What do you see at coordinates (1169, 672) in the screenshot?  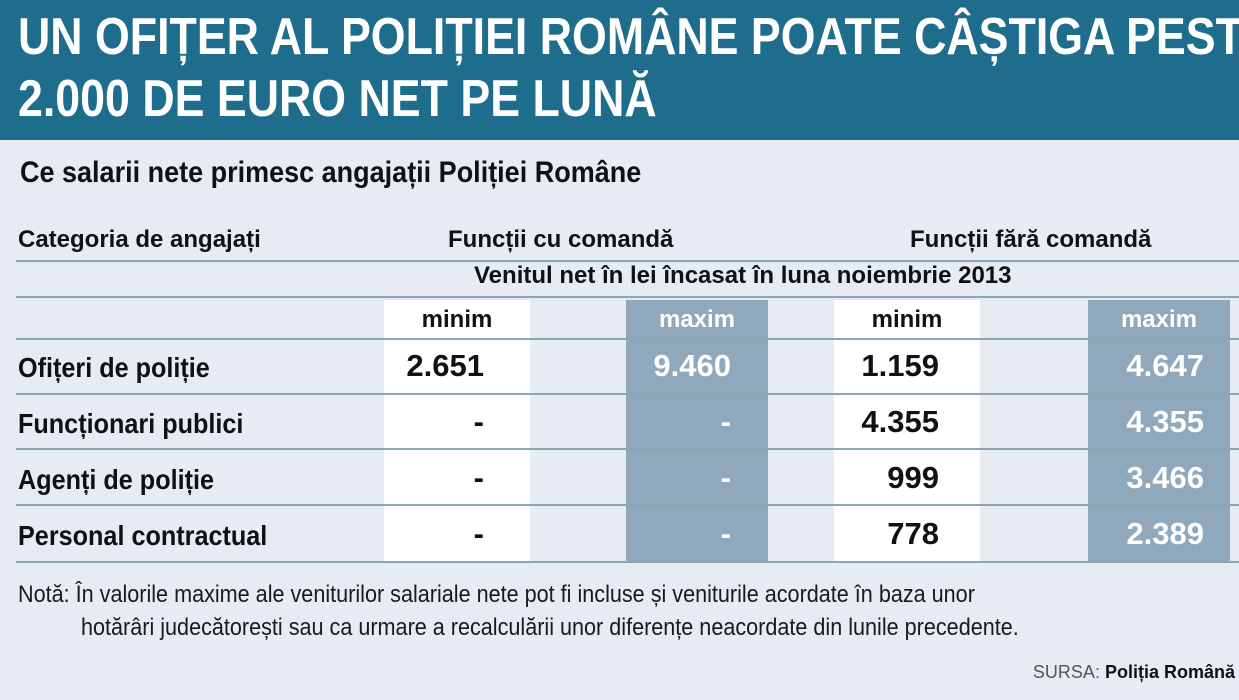 I see `source-name: Poliția Română` at bounding box center [1169, 672].